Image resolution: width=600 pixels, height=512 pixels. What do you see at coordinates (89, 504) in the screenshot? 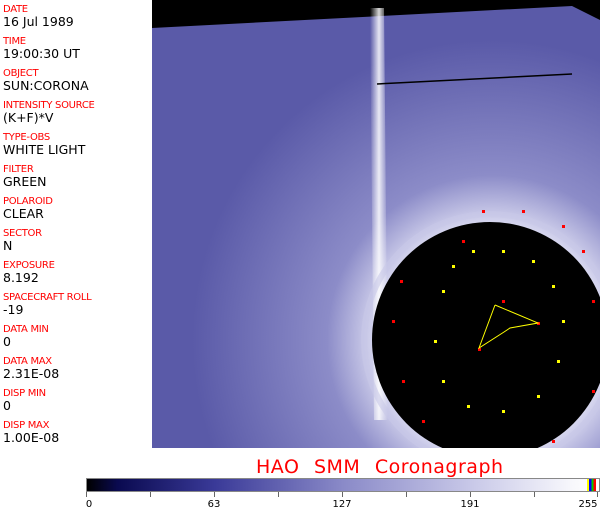
I see `colorbar-tick-label: 0` at bounding box center [89, 504].